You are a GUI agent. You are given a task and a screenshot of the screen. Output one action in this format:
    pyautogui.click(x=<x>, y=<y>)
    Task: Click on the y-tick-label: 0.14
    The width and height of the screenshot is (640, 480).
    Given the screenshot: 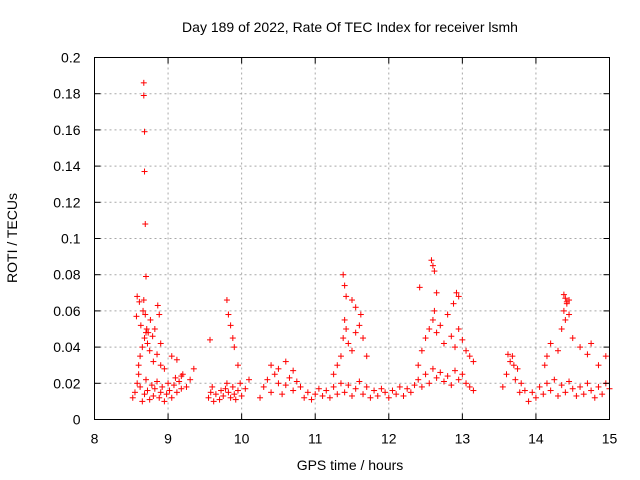 What is the action you would take?
    pyautogui.click(x=66, y=166)
    